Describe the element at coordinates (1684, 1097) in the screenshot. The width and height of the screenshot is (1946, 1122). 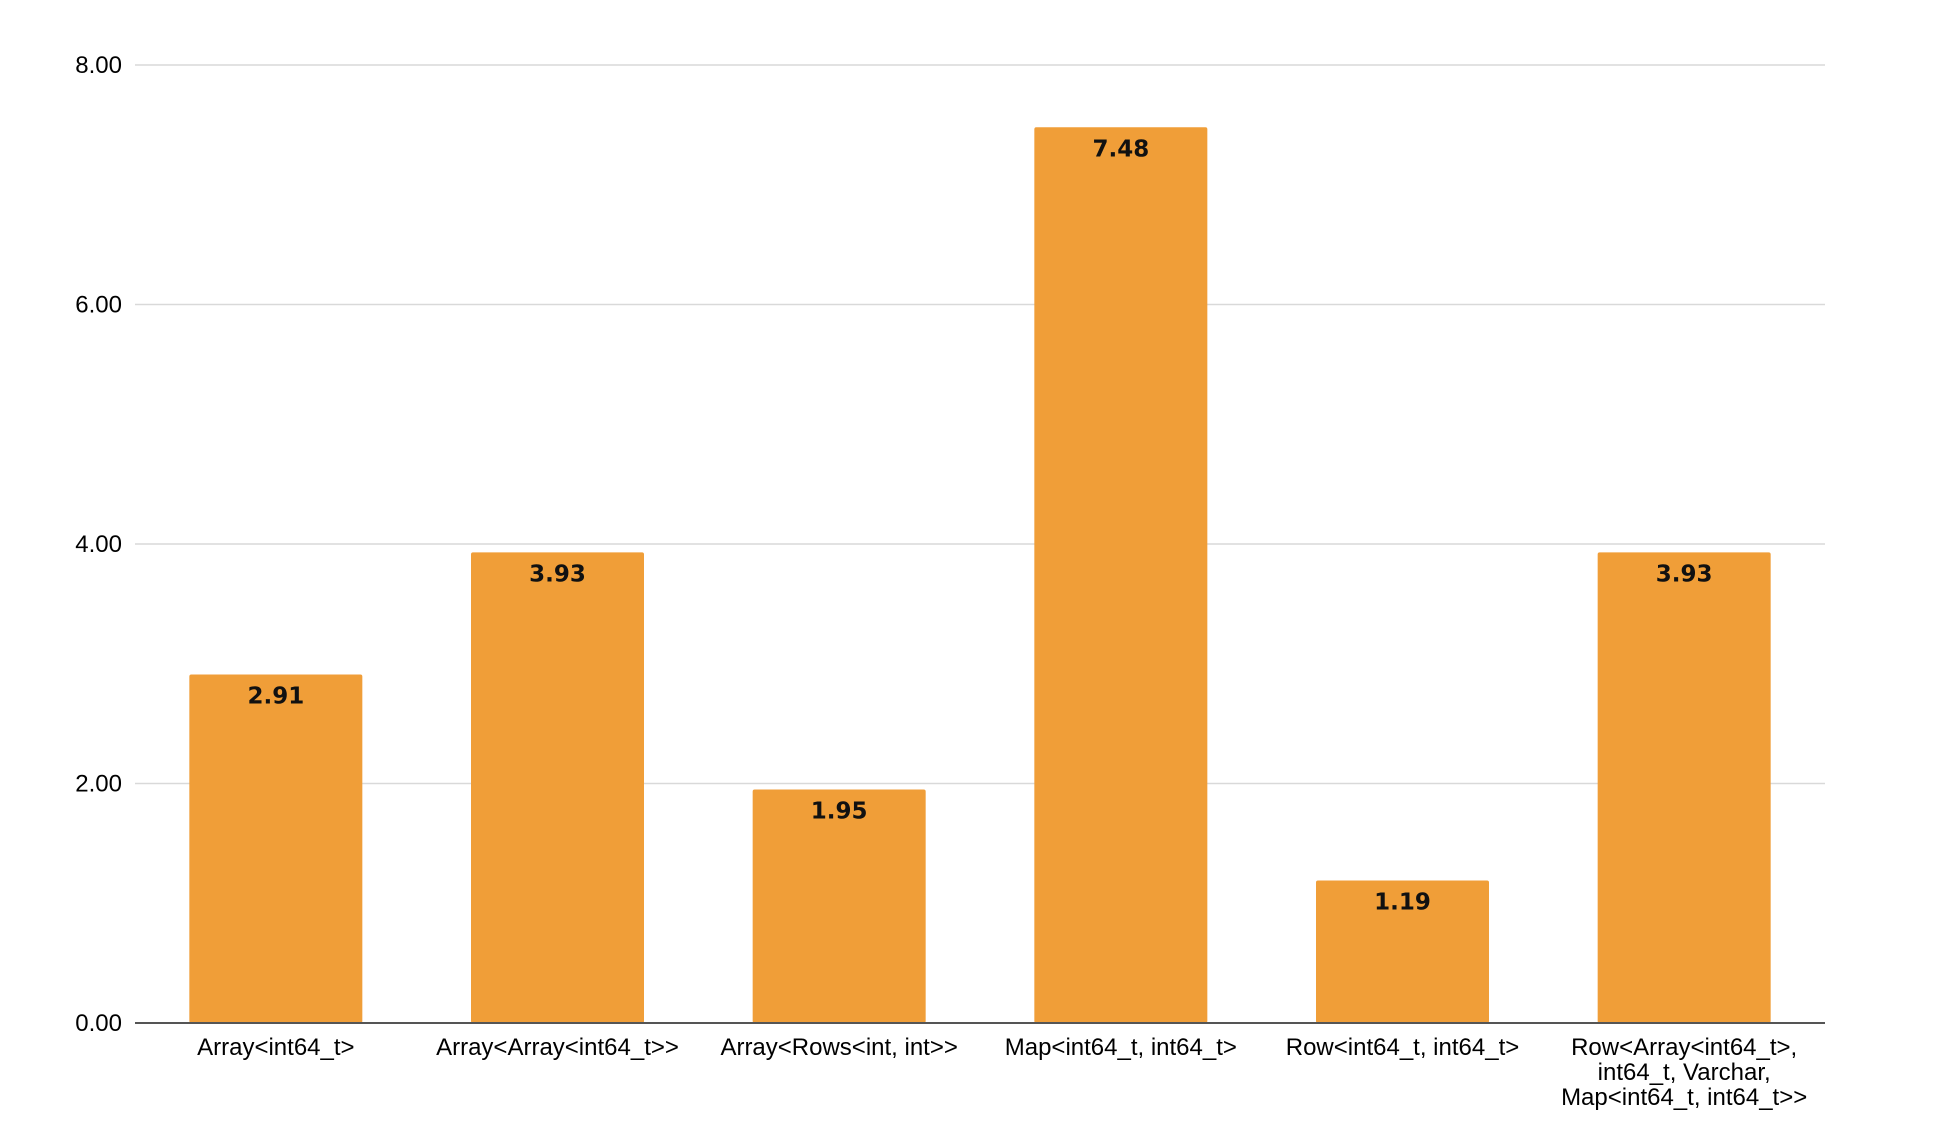
I see `x-category-label: Map<int64_t, int64_t>>` at that location.